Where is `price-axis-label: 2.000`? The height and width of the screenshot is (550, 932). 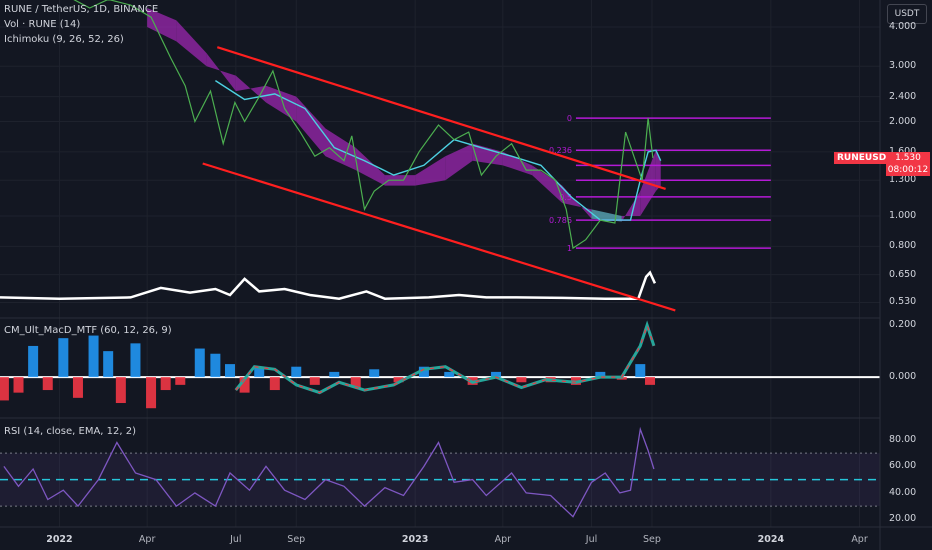
price-axis-label: 2.000 is located at coordinates (903, 121).